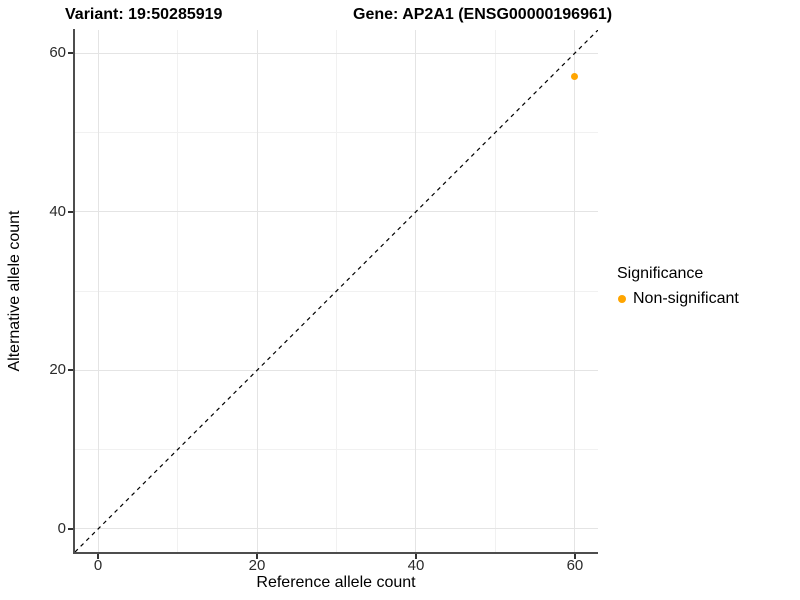  I want to click on gene-title: Gene: AP2A1 (ENSG00000196961), so click(483, 14).